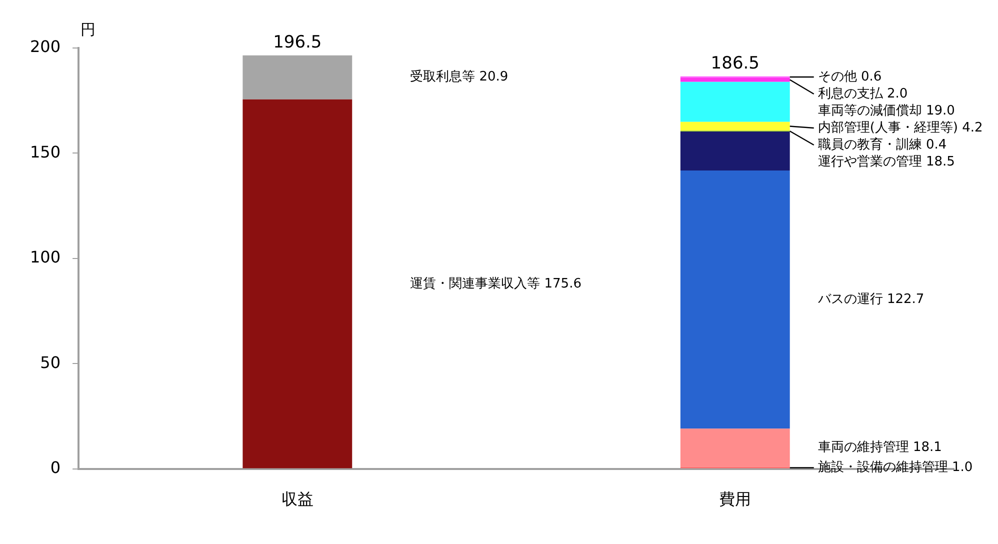 The image size is (998, 544). Describe the element at coordinates (496, 284) in the screenshot. I see `text: 運賃・関連事業収入等 175.6` at that location.